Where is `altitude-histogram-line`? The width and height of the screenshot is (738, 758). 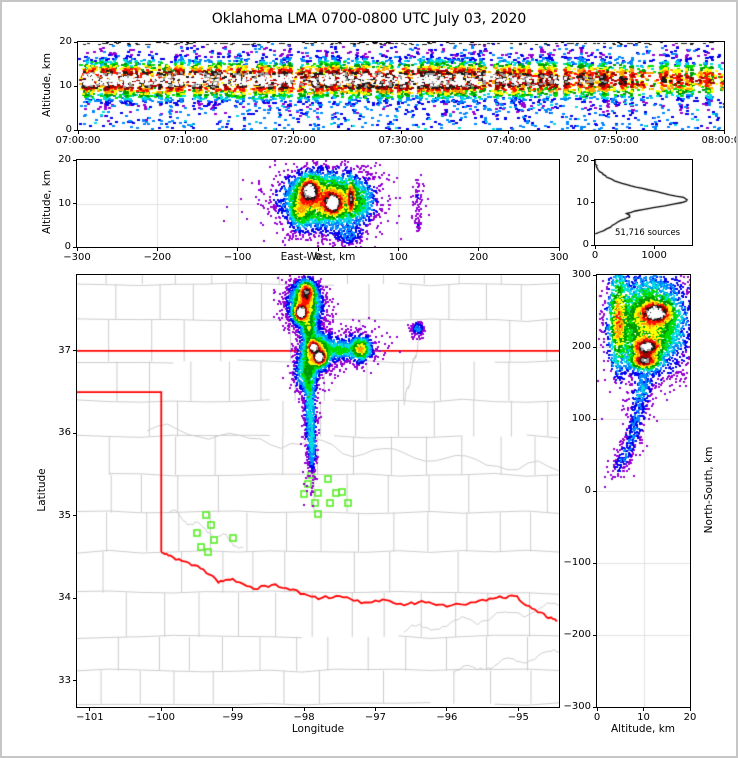 altitude-histogram-line is located at coordinates (643, 202).